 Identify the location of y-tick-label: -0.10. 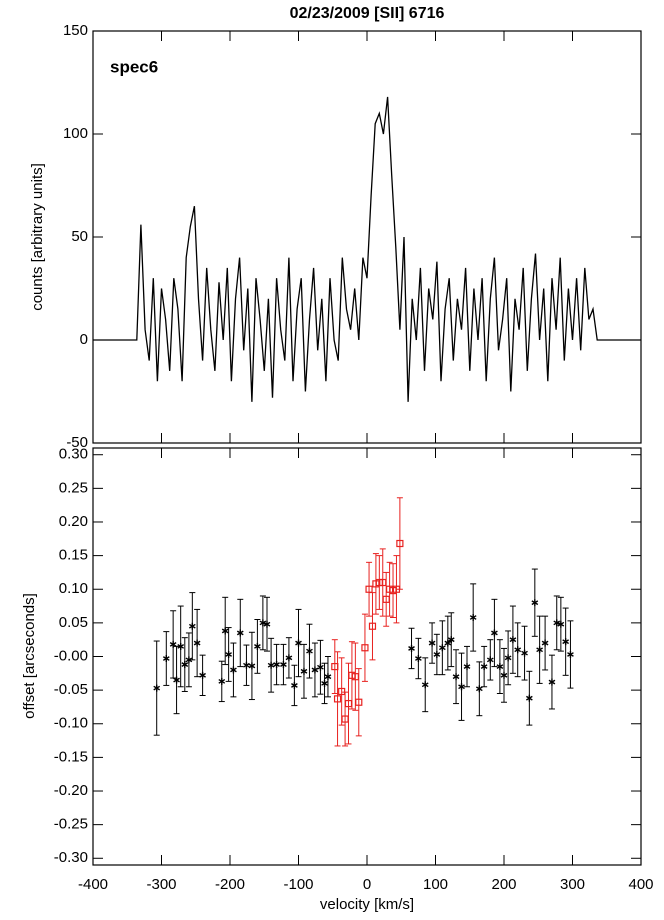
(71, 723).